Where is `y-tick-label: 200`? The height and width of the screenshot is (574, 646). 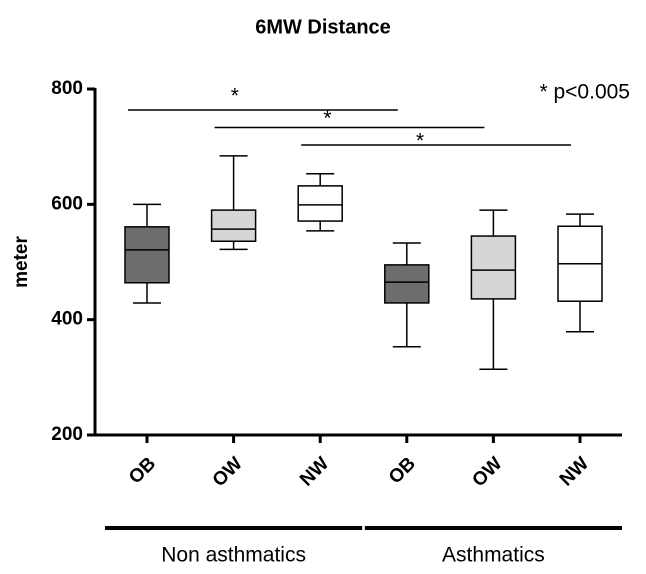 y-tick-label: 200 is located at coordinates (67, 434).